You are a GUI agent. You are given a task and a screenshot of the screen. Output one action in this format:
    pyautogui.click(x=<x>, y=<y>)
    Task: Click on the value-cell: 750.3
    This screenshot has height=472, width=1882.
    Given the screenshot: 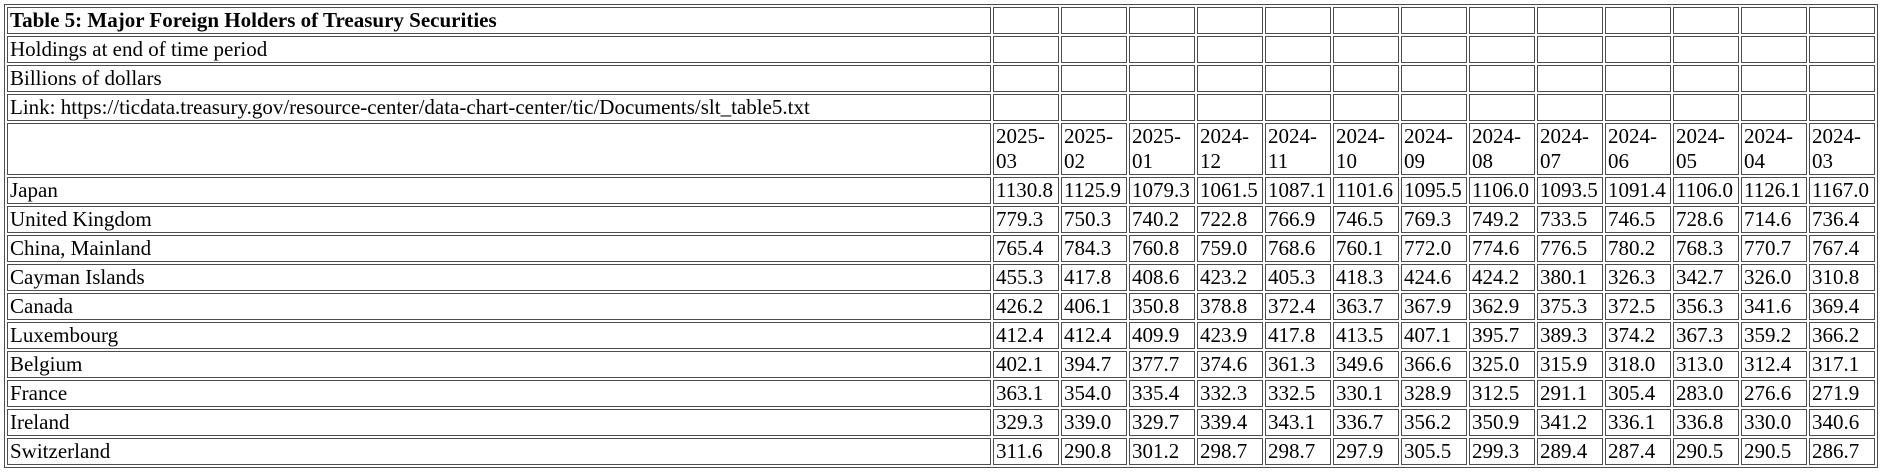 What is the action you would take?
    pyautogui.click(x=1094, y=219)
    